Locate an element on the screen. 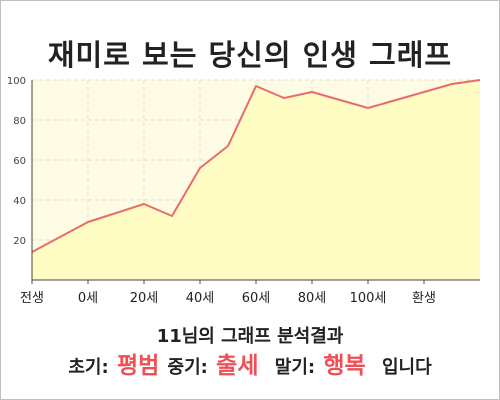 This screenshot has height=400, width=500. x-tick-label: 40세 is located at coordinates (200, 298).